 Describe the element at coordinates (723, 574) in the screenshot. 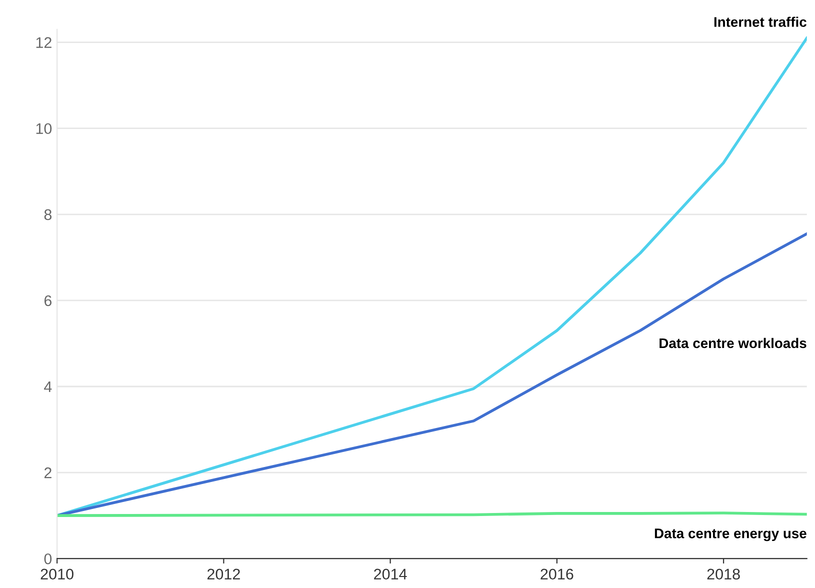

I see `x-tick-label: 2018` at that location.